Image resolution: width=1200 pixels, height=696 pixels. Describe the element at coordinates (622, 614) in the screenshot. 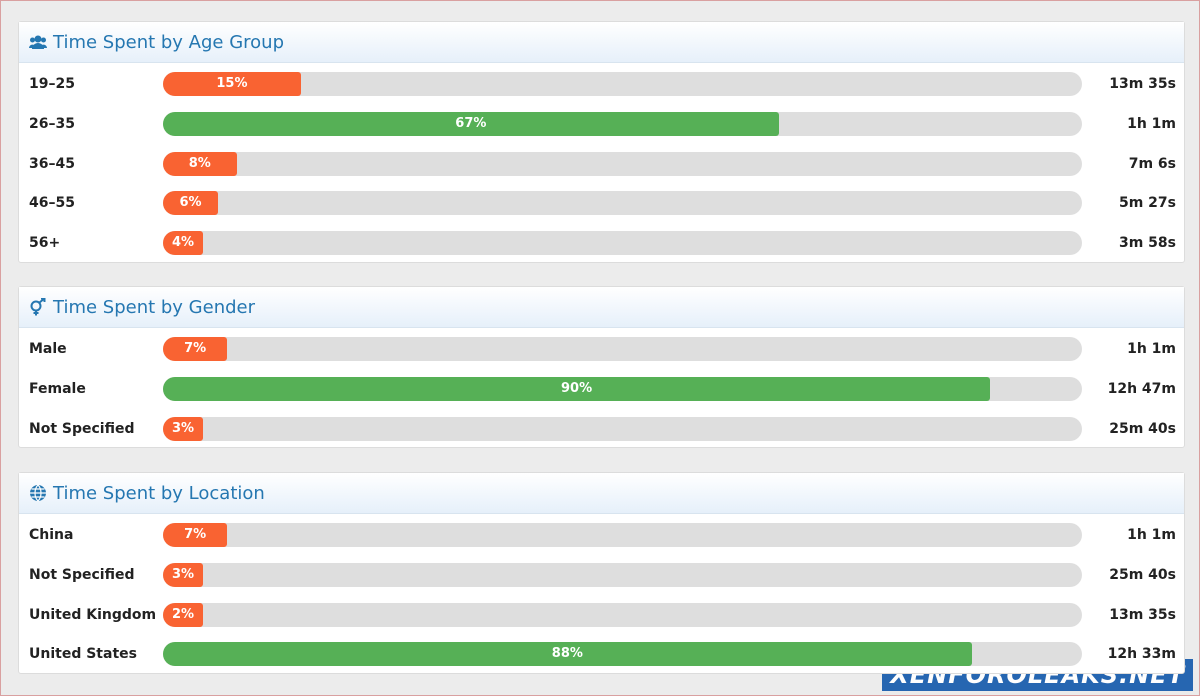

I see `bar-track: 2%` at that location.